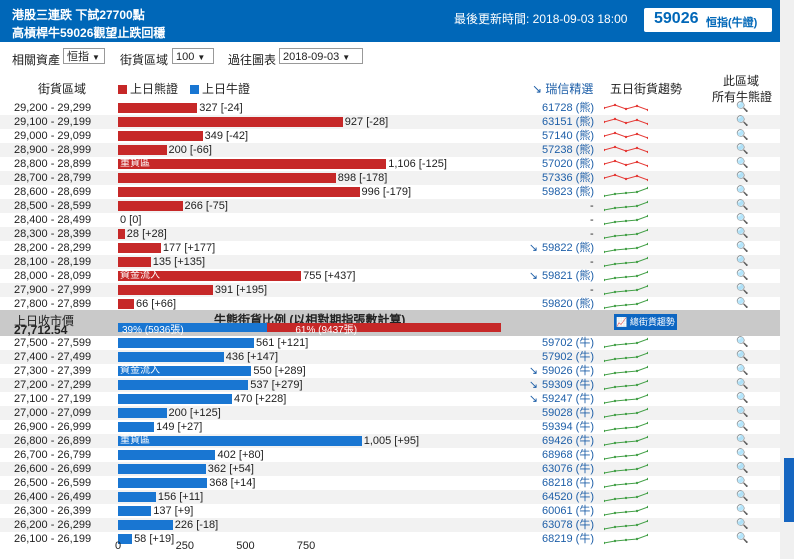  Describe the element at coordinates (789, 490) in the screenshot. I see `side-feedback-tab` at that location.